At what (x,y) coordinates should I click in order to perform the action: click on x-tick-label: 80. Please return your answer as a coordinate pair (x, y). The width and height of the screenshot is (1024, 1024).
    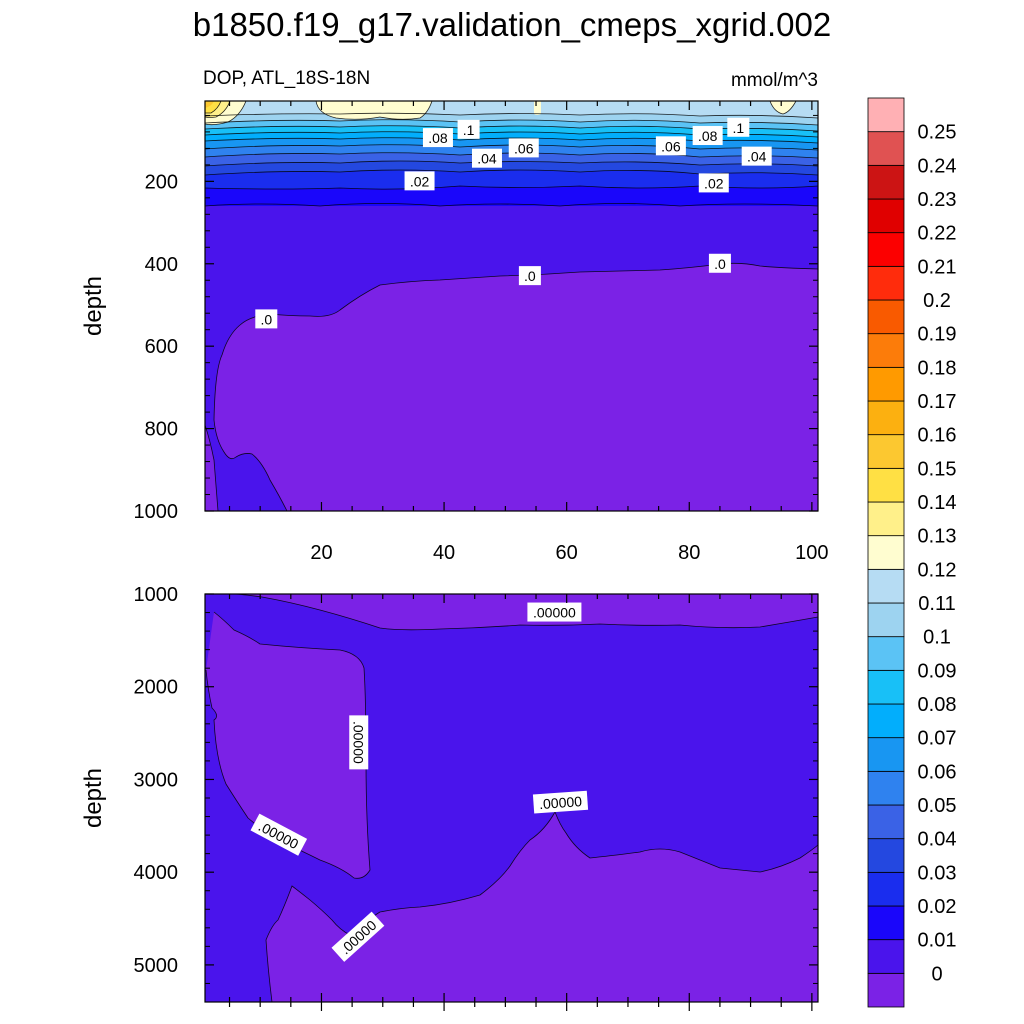
    Looking at the image, I should click on (689, 553).